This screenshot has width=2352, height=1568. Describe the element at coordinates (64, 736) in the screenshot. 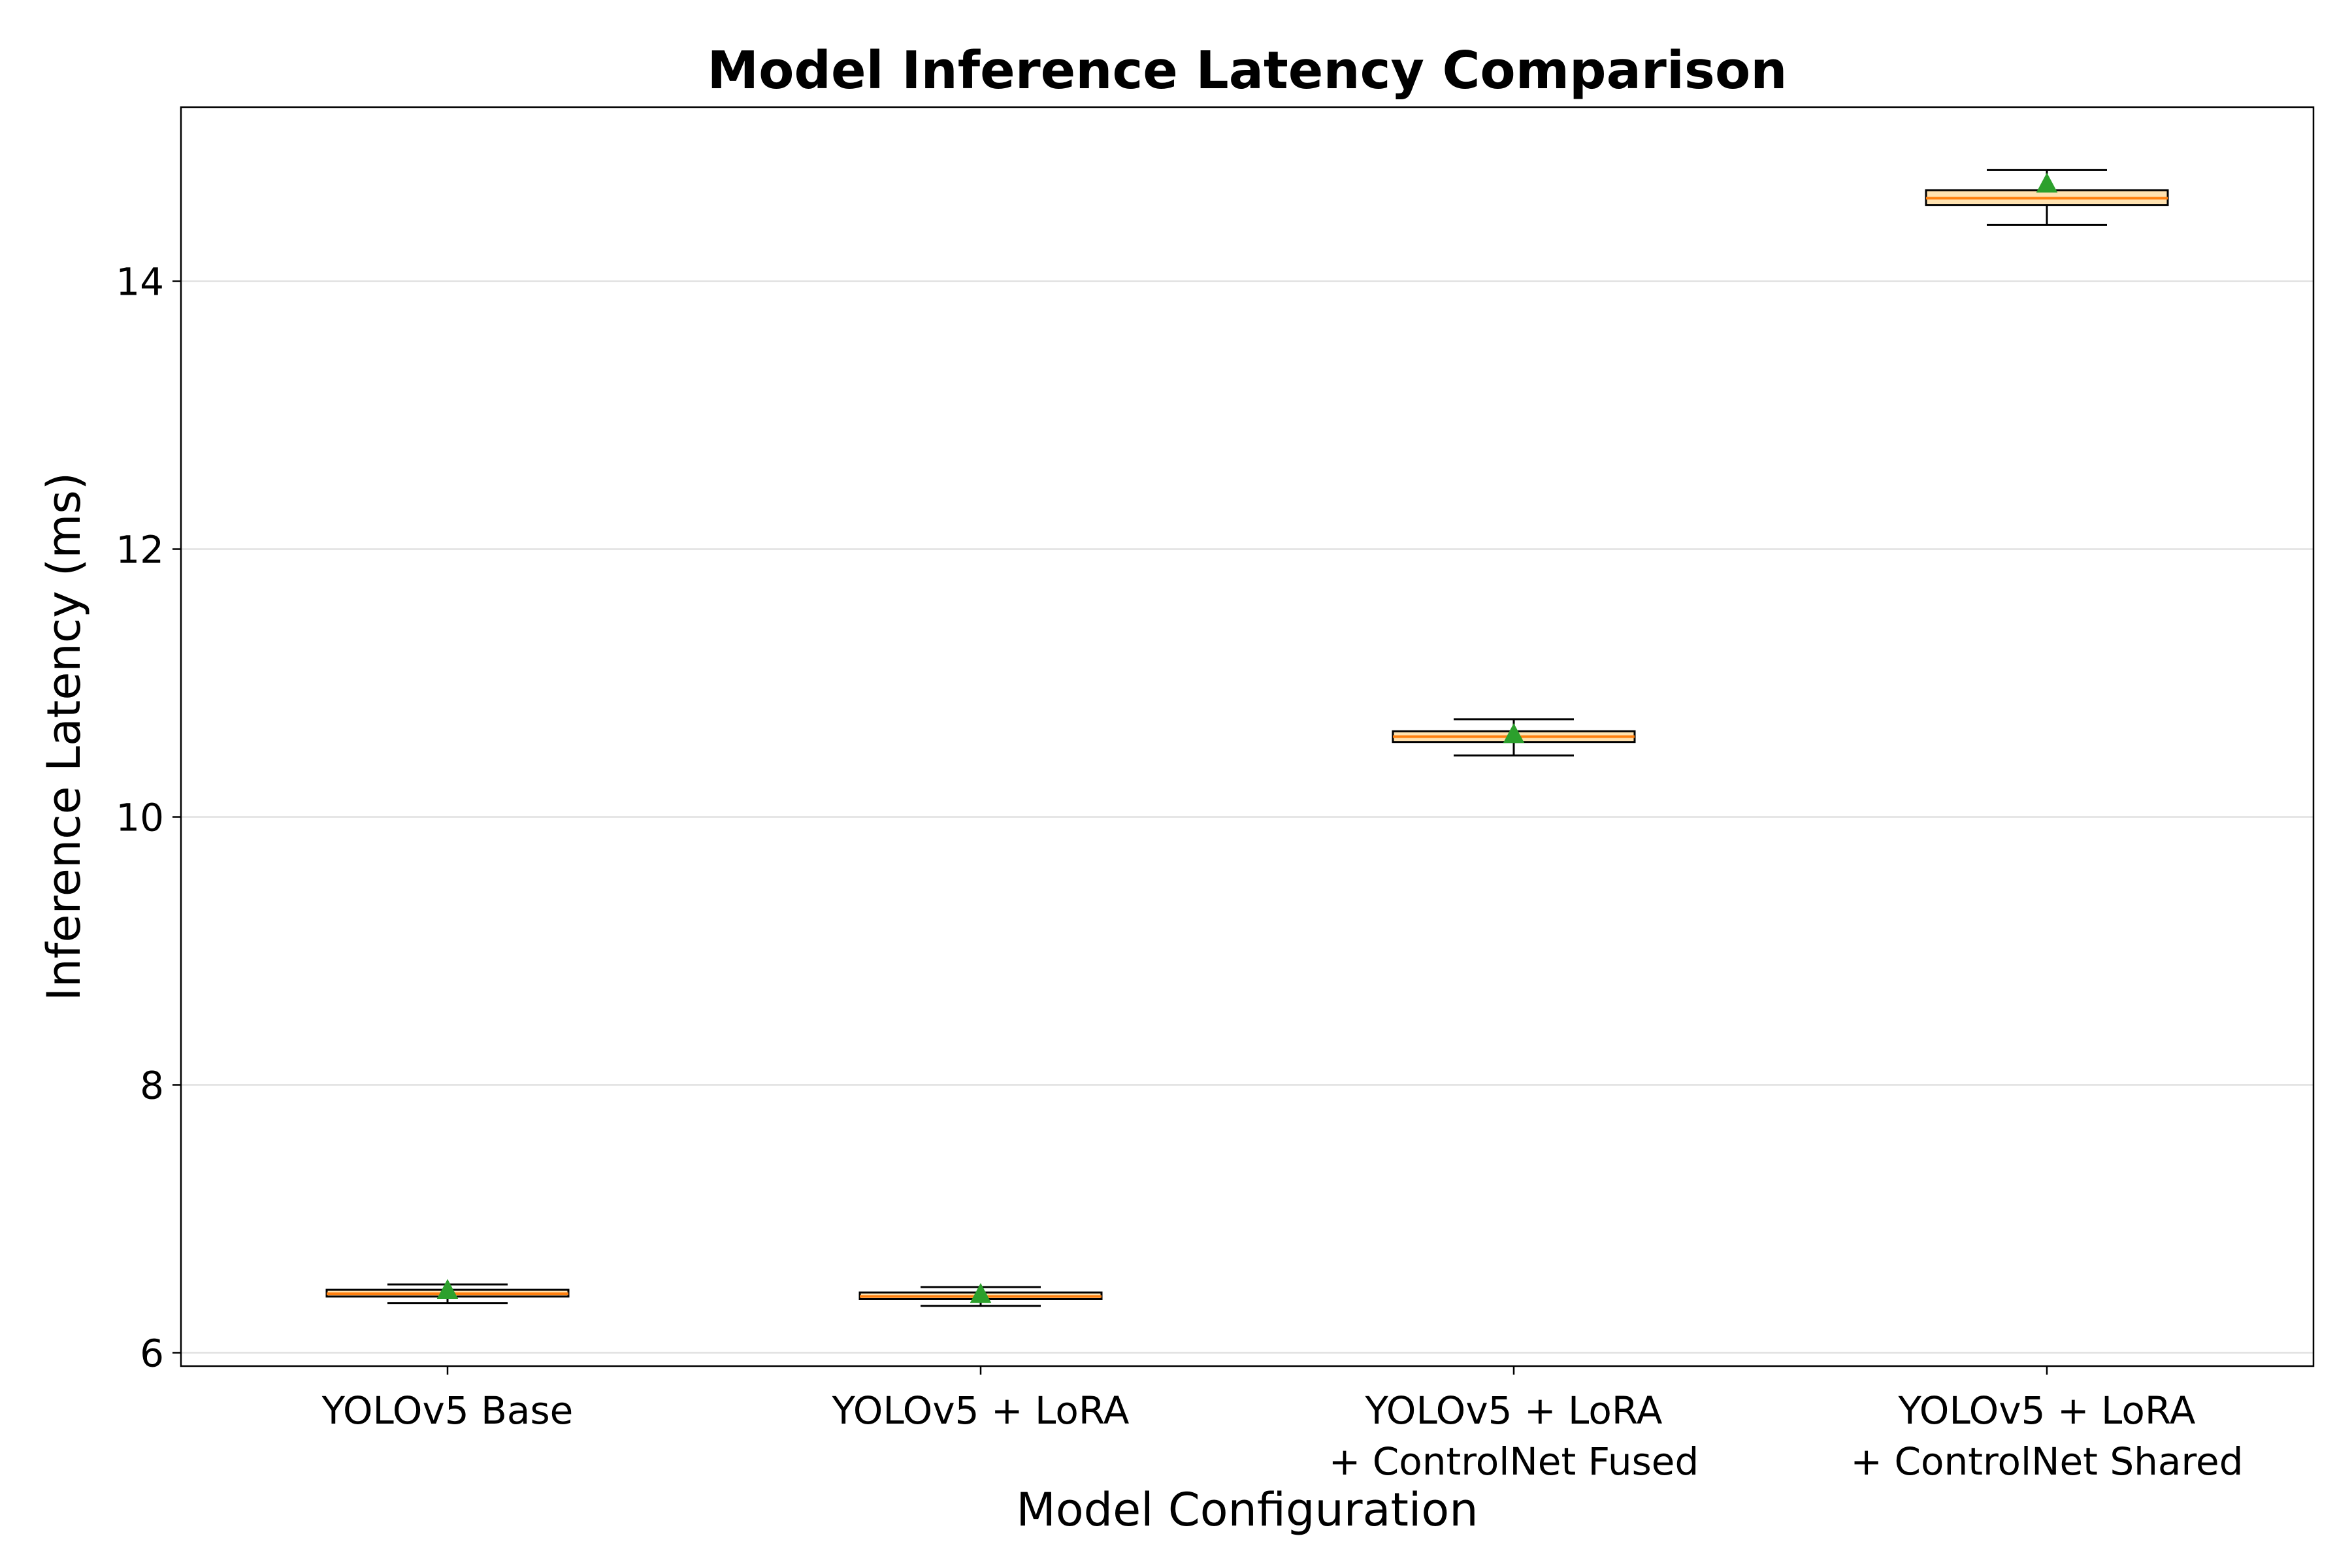

I see `y-axis-label: Inference Latency (ms)` at that location.